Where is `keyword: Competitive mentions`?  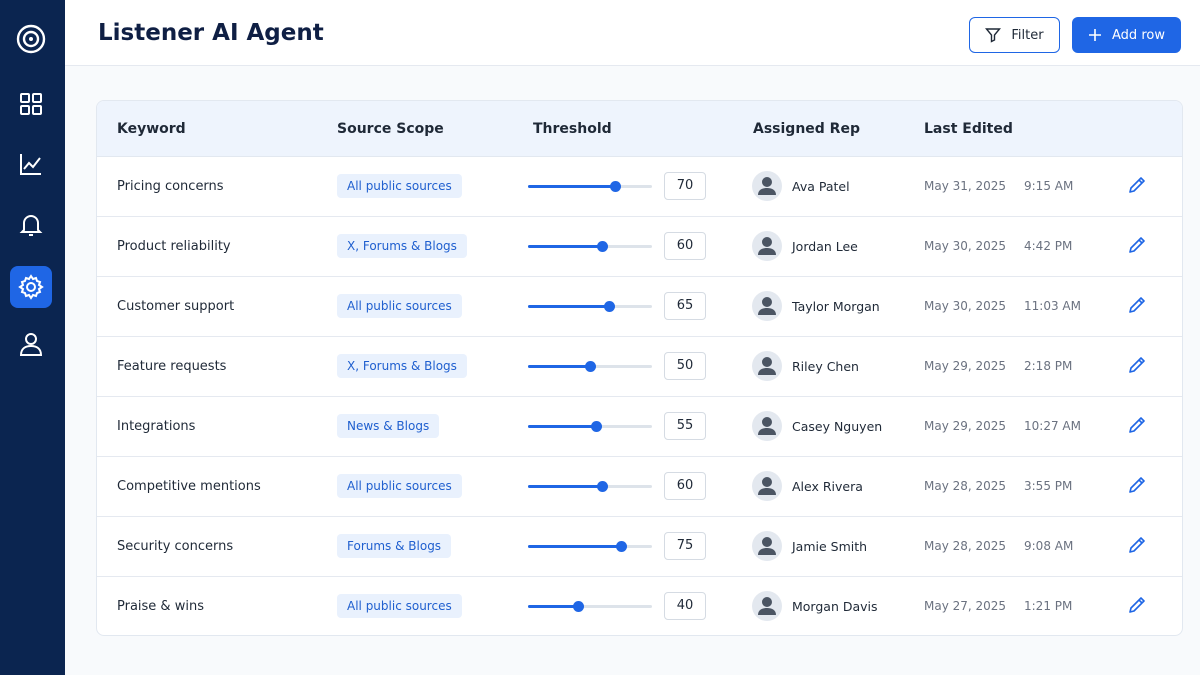 keyword: Competitive mentions is located at coordinates (189, 486).